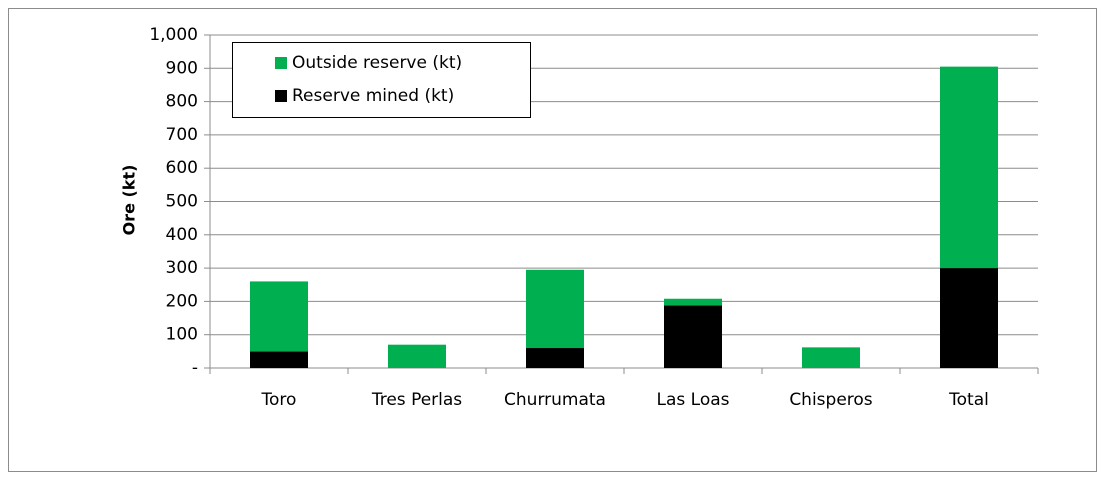  Describe the element at coordinates (182, 335) in the screenshot. I see `y-tick-label: 100` at that location.